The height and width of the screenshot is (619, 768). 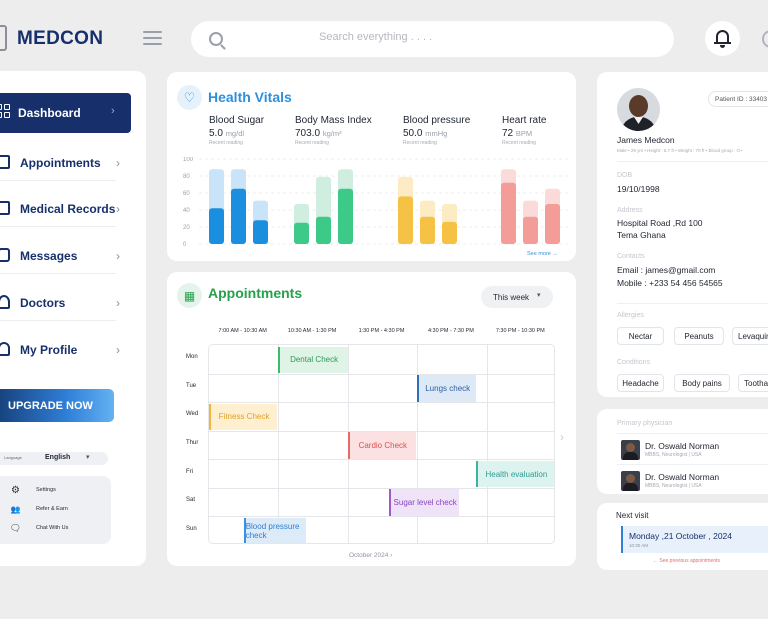 I want to click on bell-icon, so click(x=722, y=36).